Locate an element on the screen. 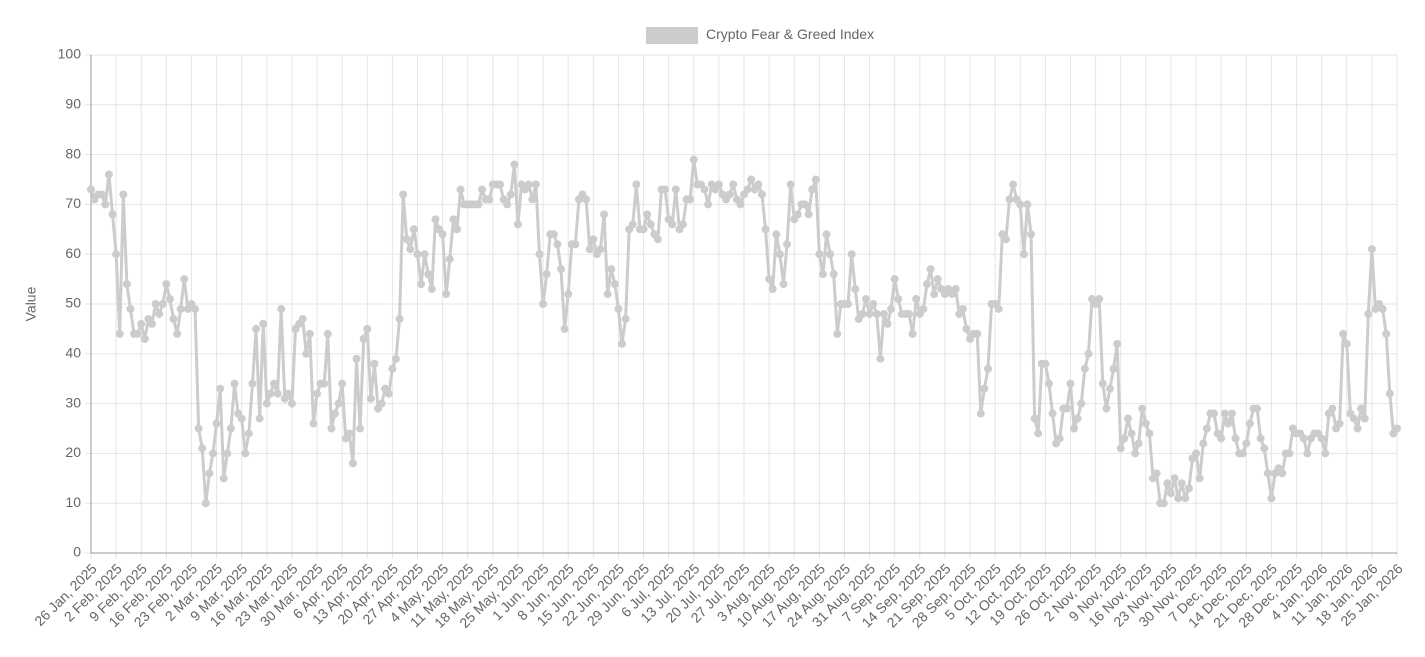  y-tick-label: 50 is located at coordinates (73, 303).